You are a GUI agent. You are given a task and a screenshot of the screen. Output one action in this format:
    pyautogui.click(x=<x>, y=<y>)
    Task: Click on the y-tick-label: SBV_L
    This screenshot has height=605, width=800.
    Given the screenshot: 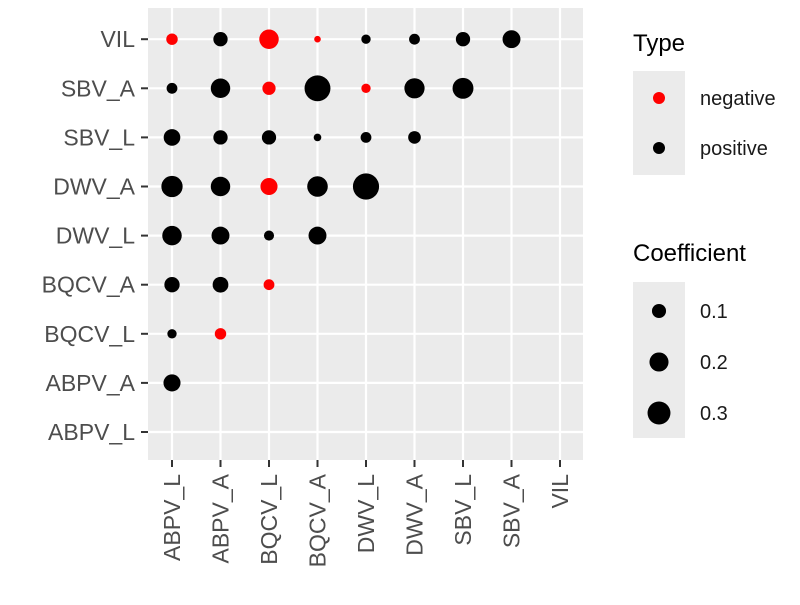 What is the action you would take?
    pyautogui.click(x=99, y=137)
    